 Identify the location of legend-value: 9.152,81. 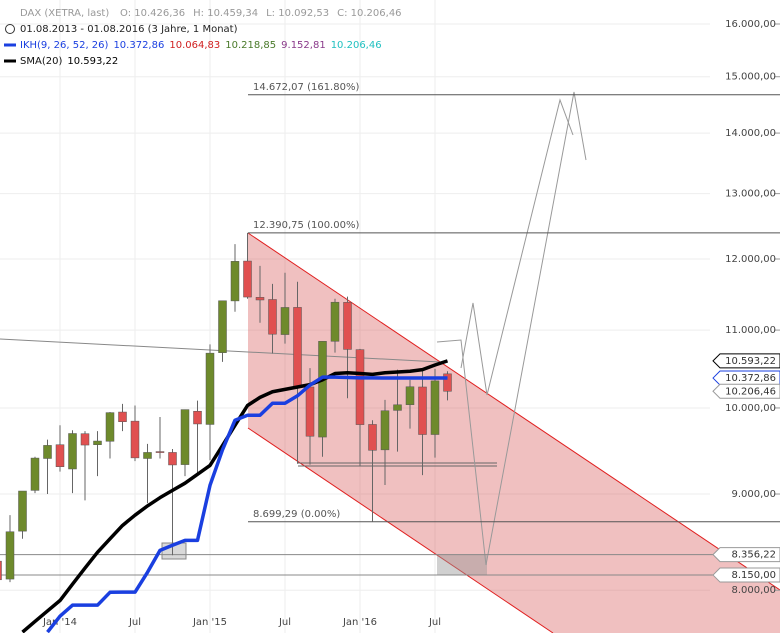
(303, 45).